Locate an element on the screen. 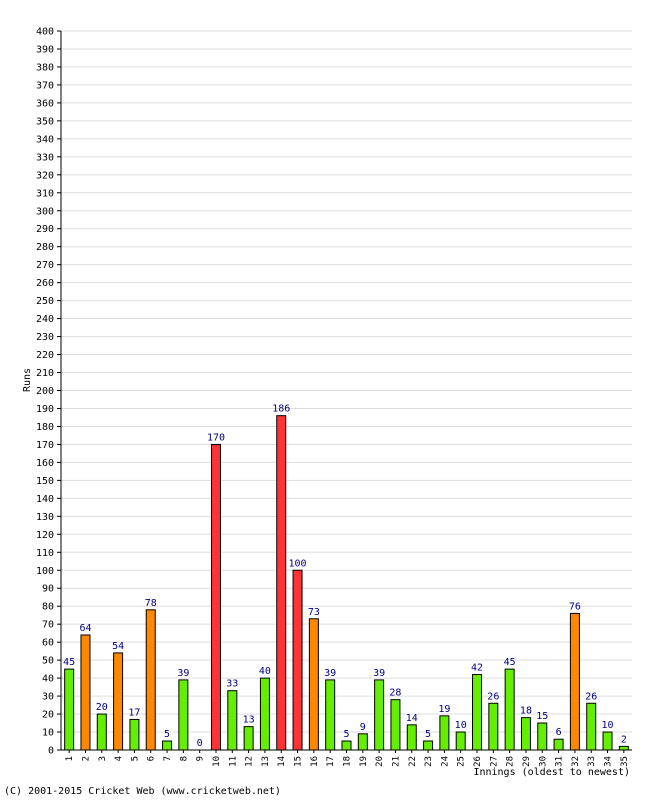  y-tick-label: 150 is located at coordinates (45, 481).